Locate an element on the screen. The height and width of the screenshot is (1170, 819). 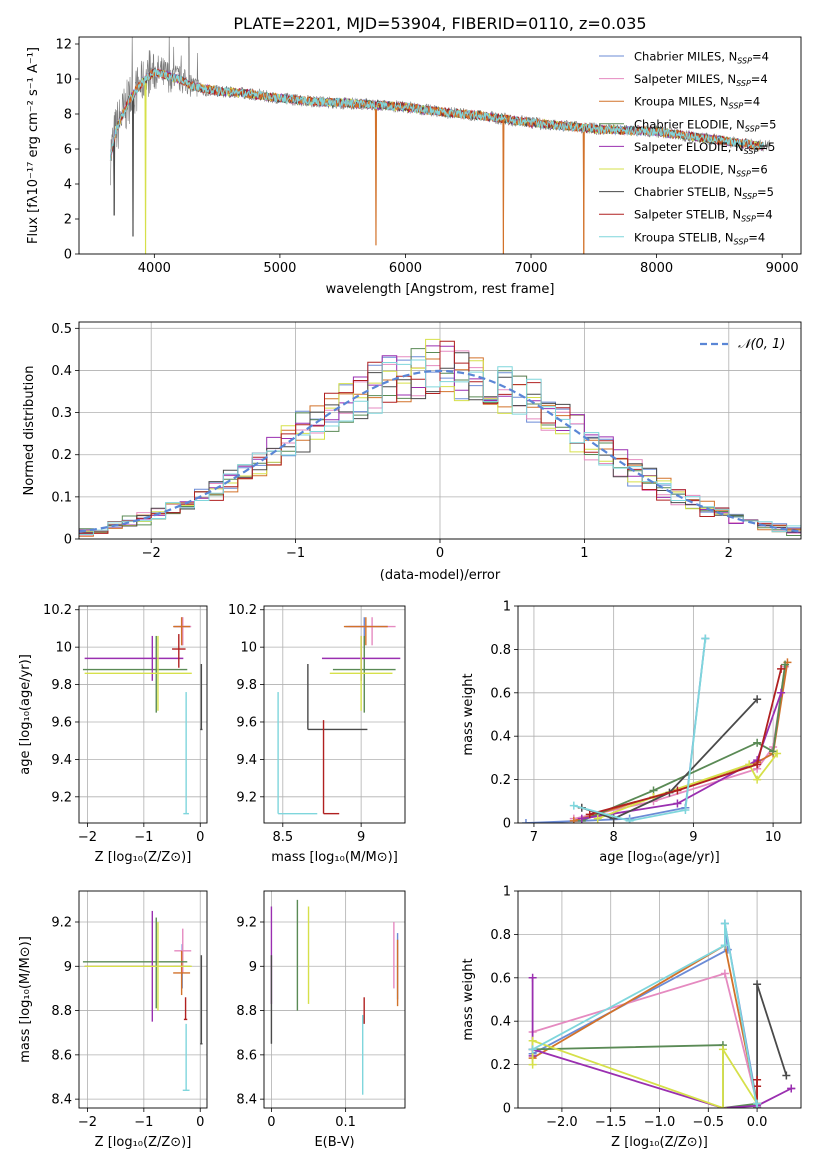
y-tick-label: 9 is located at coordinates (253, 967).